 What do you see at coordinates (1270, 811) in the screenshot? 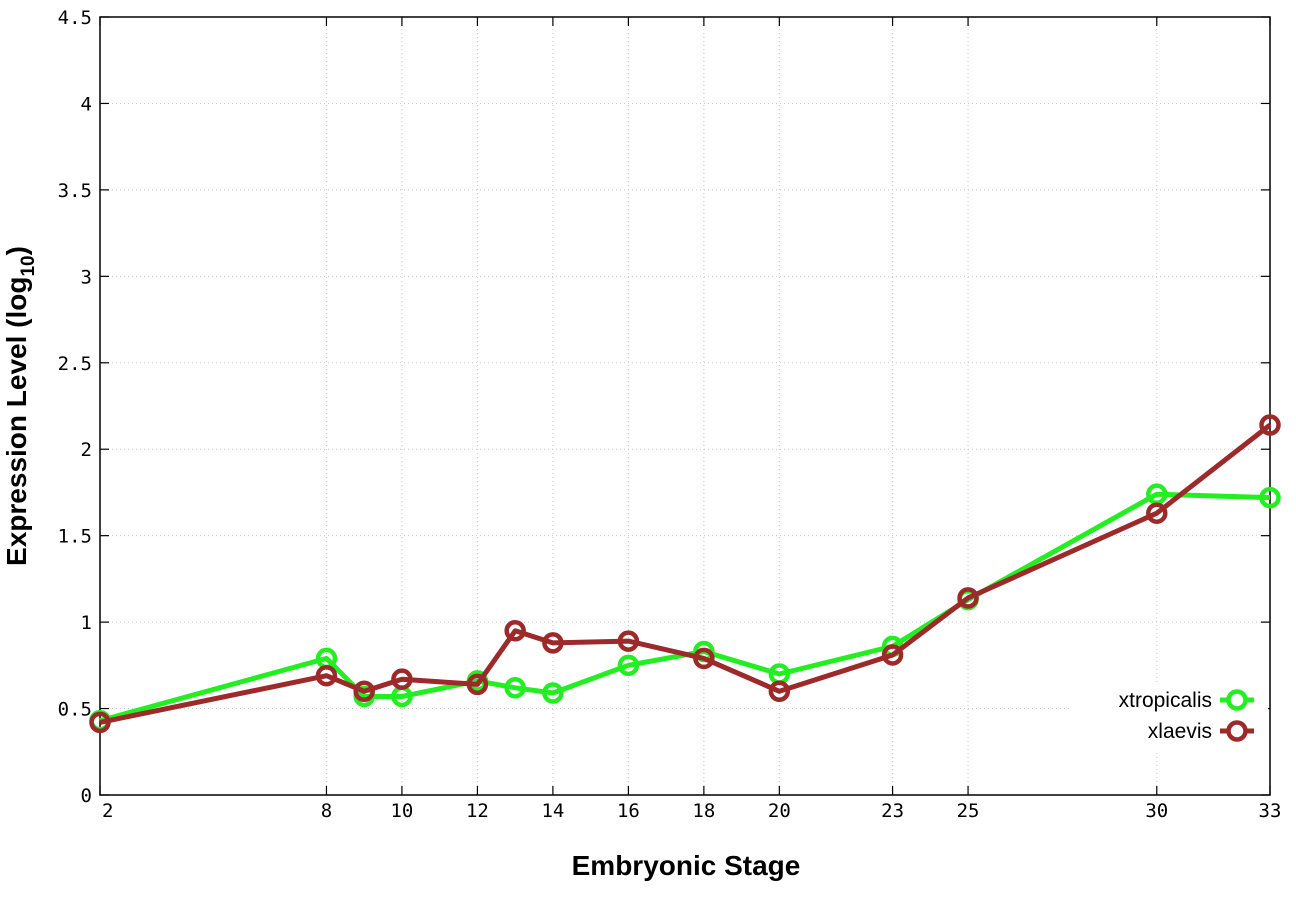
I see `x-tick-label: 33` at bounding box center [1270, 811].